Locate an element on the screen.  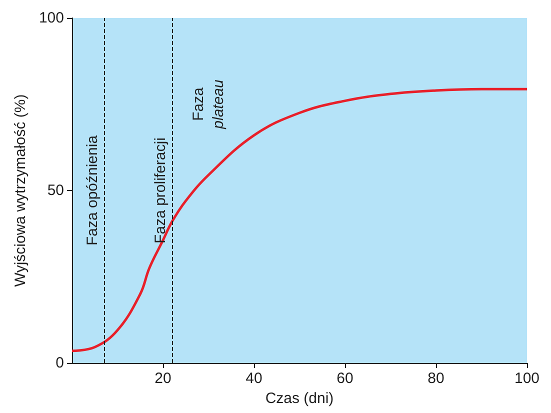
y-tick-label: 50 is located at coordinates (55, 190).